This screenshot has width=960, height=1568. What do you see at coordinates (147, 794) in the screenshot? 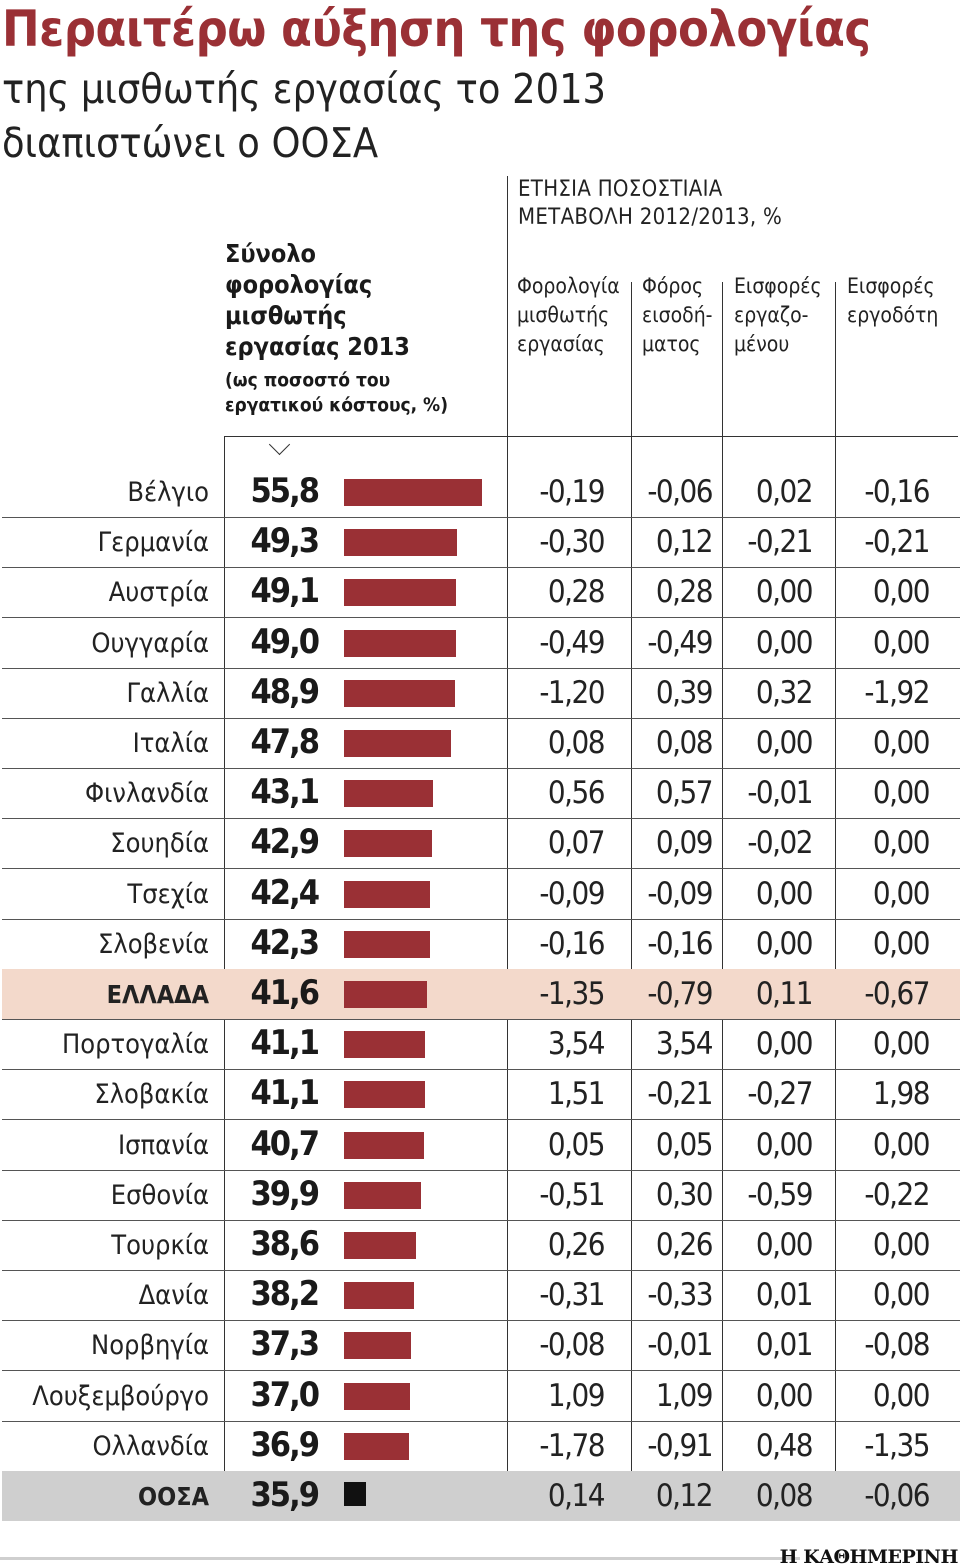
I see `country-label: Φινλανδία` at bounding box center [147, 794].